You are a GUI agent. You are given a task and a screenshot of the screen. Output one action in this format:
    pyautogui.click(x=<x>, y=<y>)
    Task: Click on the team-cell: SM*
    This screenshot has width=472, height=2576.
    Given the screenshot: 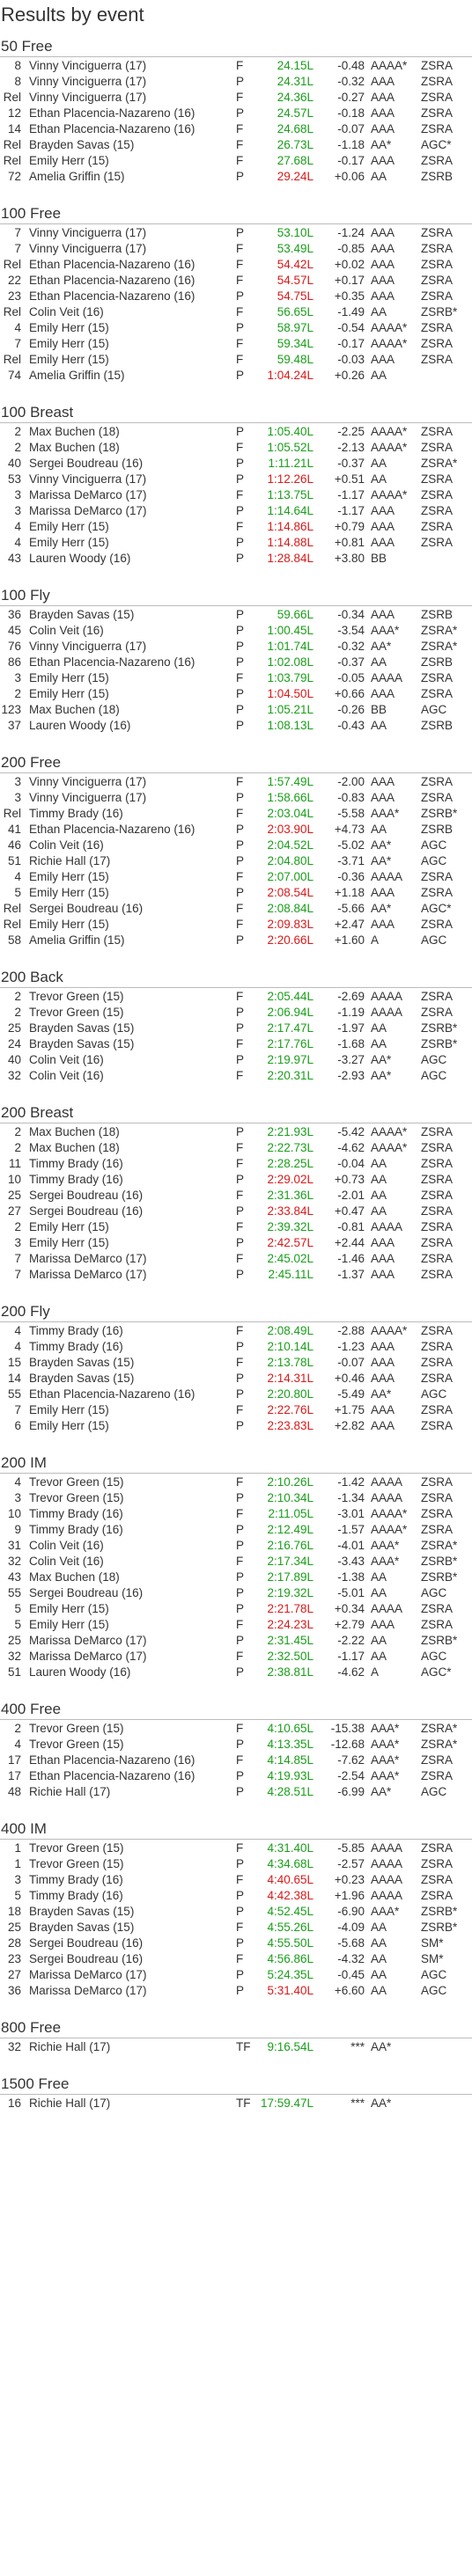 What is the action you would take?
    pyautogui.click(x=433, y=1943)
    